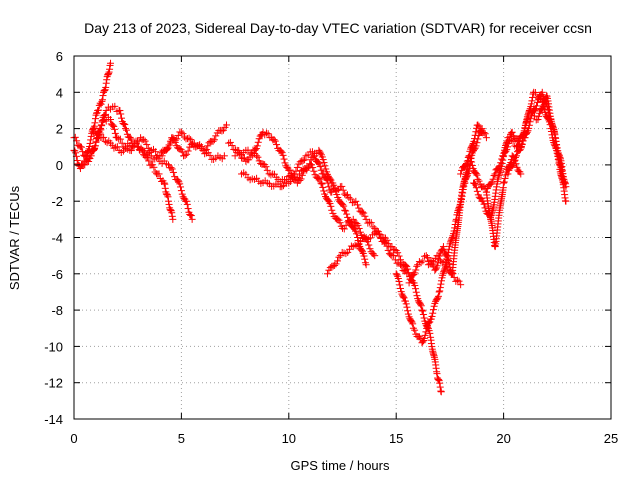  Describe the element at coordinates (340, 465) in the screenshot. I see `x-axis-label: GPS time / hours` at that location.